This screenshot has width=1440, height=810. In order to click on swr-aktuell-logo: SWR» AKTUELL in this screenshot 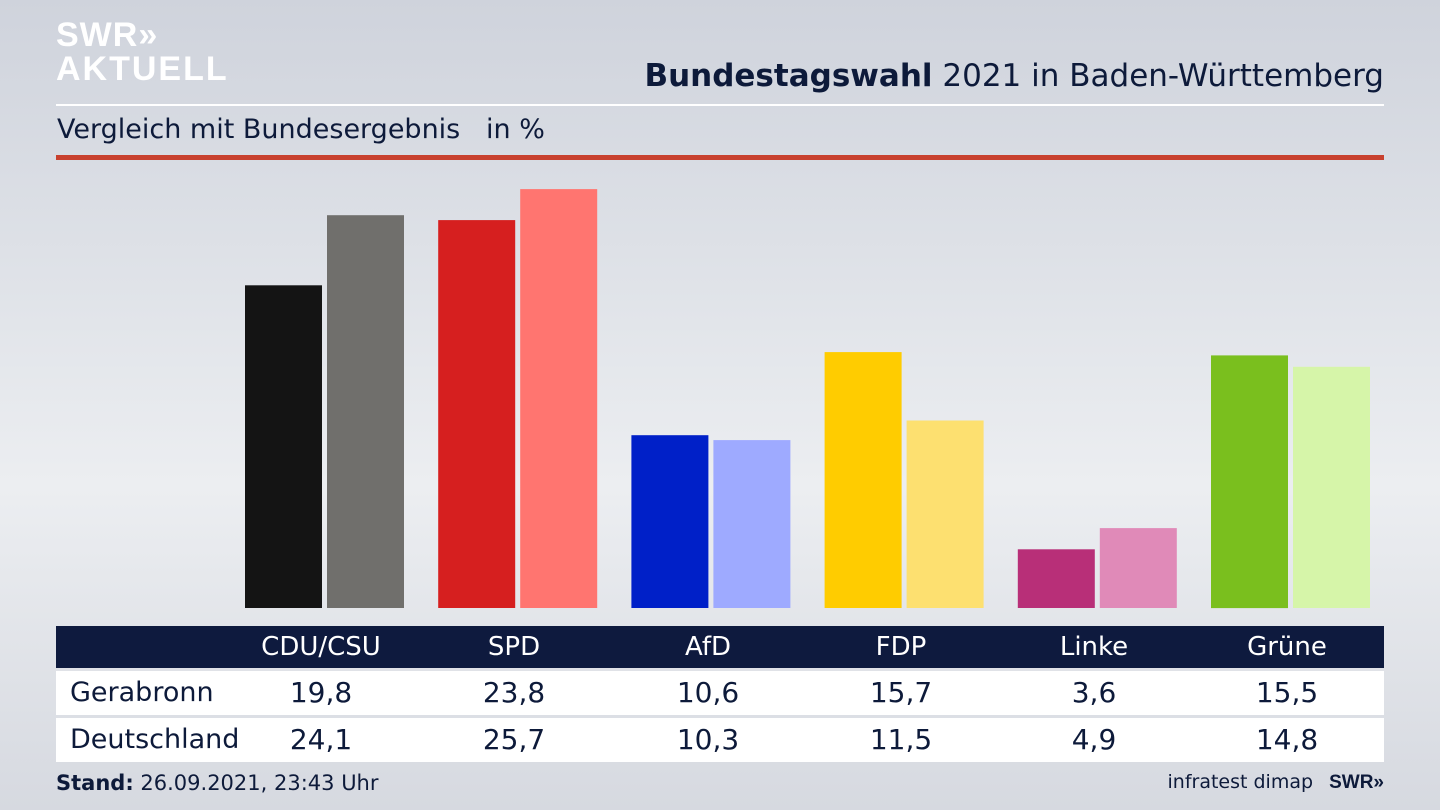, I will do `click(142, 52)`.